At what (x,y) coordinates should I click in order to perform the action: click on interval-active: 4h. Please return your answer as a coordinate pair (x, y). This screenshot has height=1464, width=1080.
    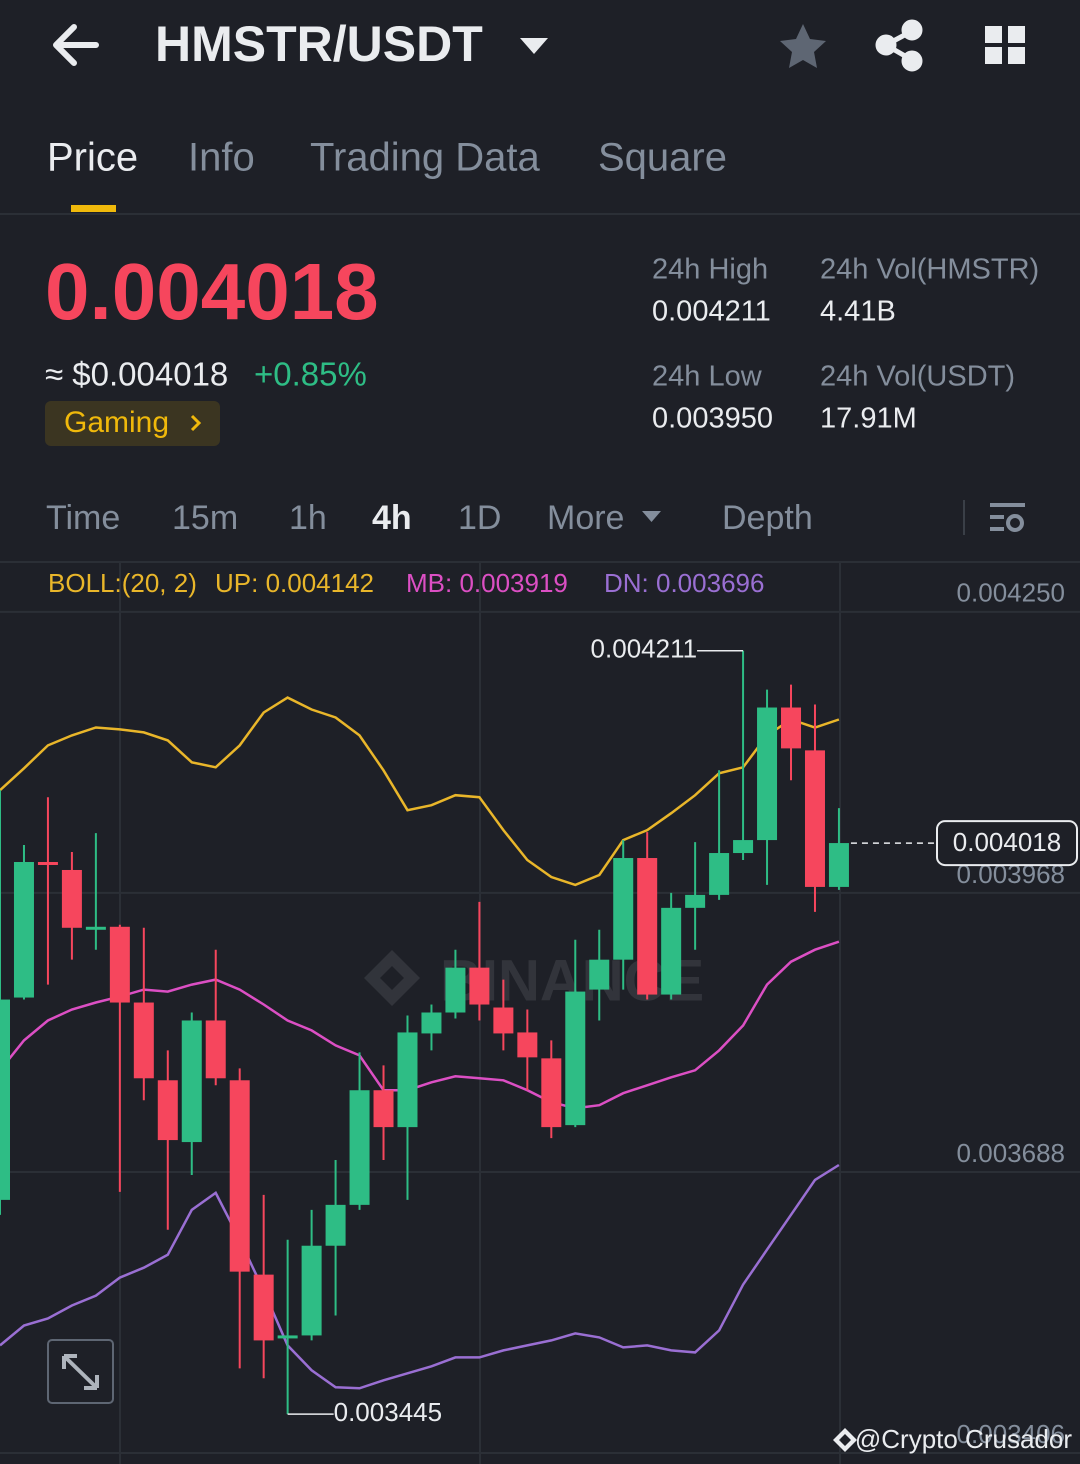
    Looking at the image, I should click on (392, 518).